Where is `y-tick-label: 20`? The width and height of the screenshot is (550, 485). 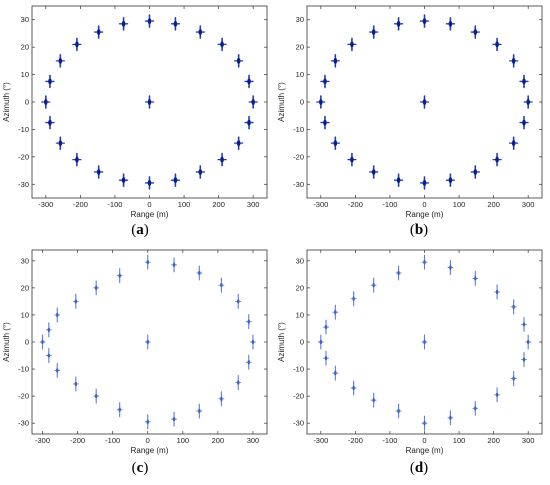 y-tick-label: 20 is located at coordinates (25, 47).